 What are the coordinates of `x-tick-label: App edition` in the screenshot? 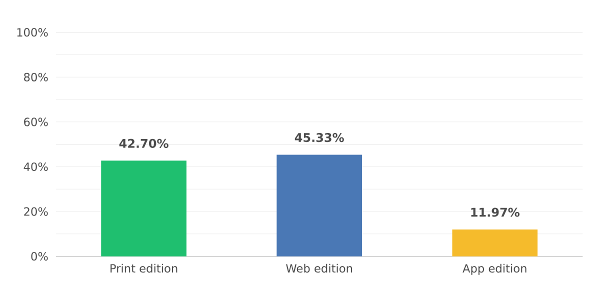 It's located at (494, 269).